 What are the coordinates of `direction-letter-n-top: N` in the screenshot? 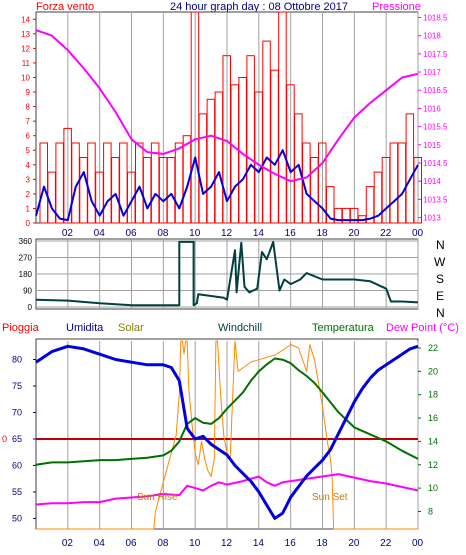 It's located at (440, 245).